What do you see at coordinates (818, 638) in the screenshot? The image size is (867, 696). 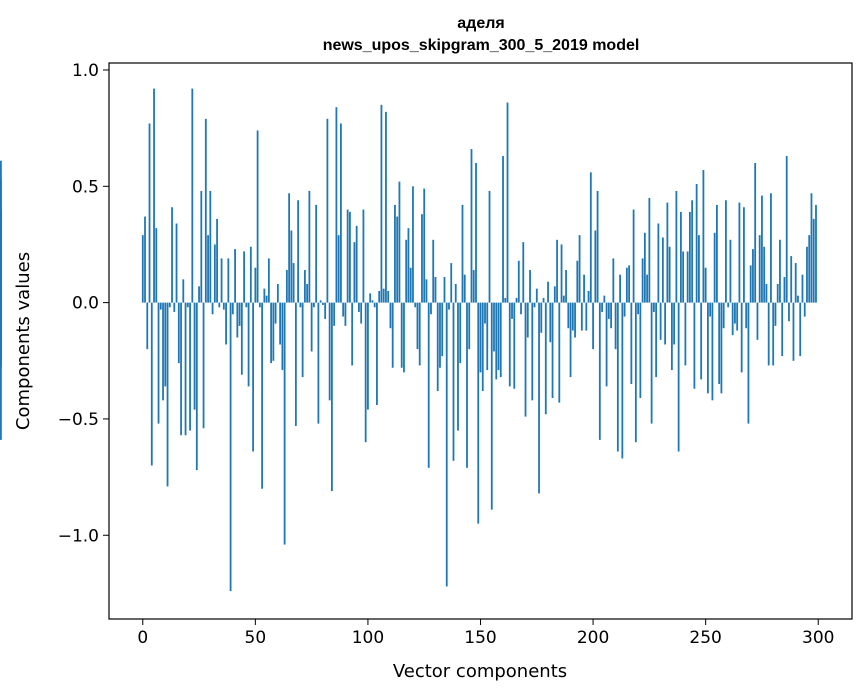 I see `x-tick-label: 300` at bounding box center [818, 638].